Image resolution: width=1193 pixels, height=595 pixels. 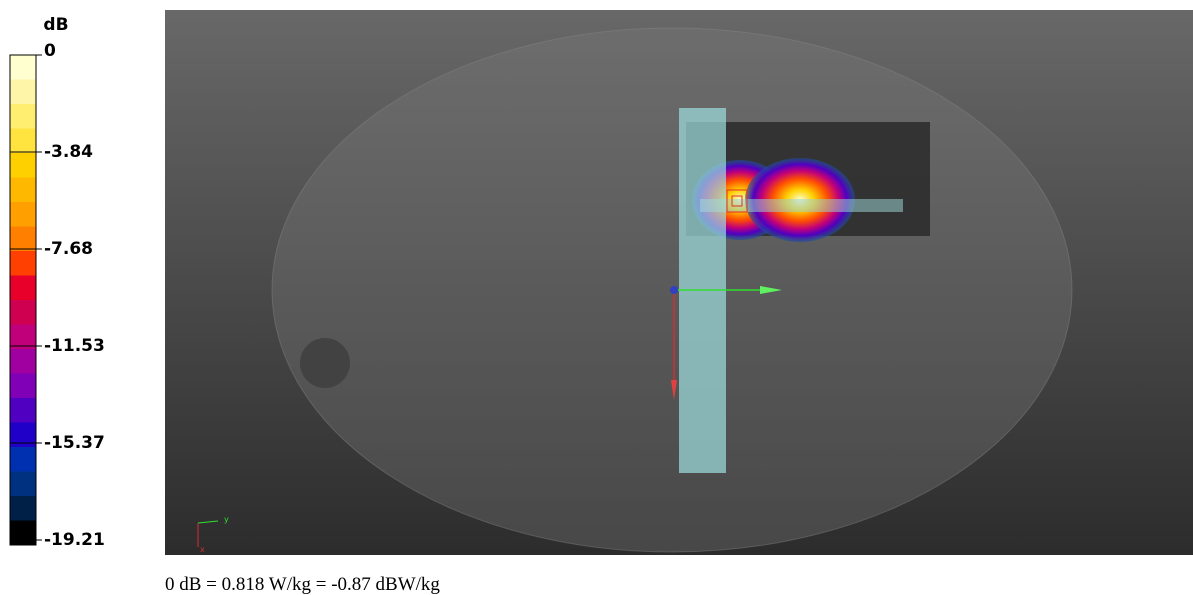 What do you see at coordinates (801, 205) in the screenshot?
I see `antenna` at bounding box center [801, 205].